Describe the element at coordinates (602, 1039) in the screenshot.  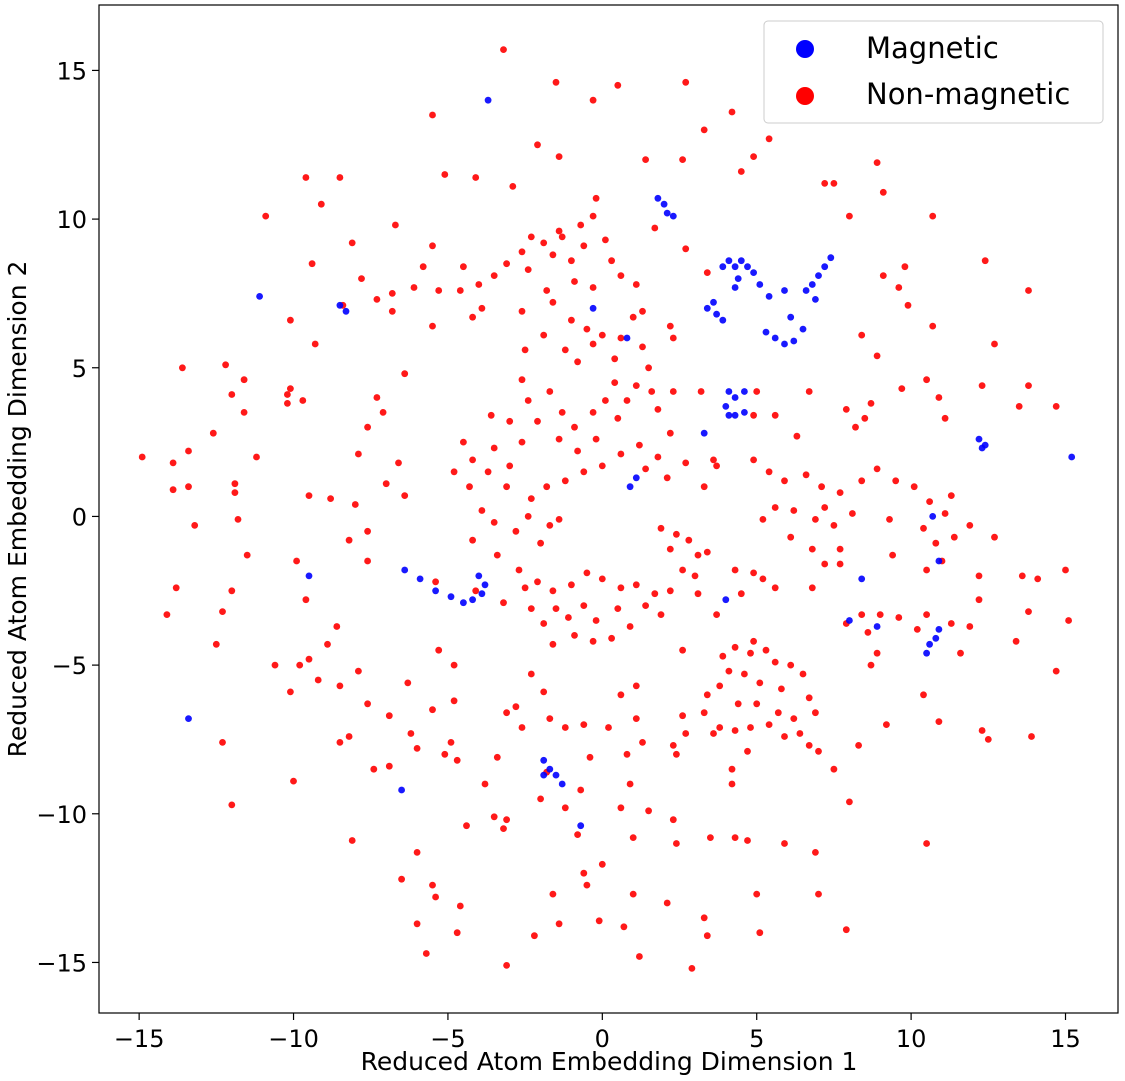
I see `x-tick-label: 0` at that location.